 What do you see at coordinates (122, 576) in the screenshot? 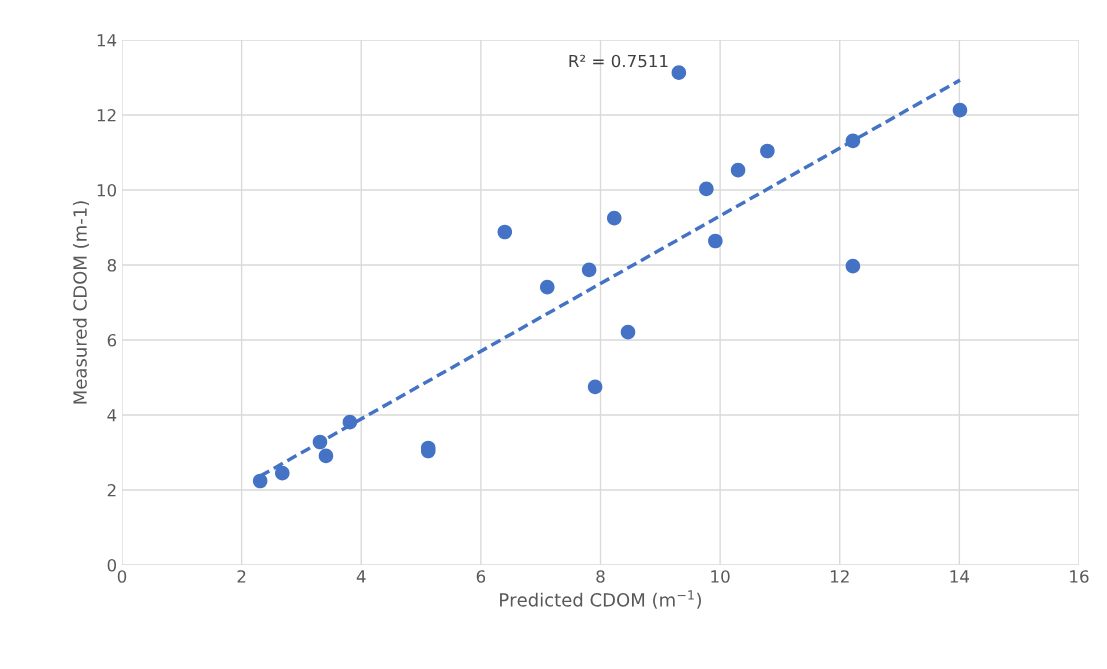
I see `x-tick-label: 0` at bounding box center [122, 576].